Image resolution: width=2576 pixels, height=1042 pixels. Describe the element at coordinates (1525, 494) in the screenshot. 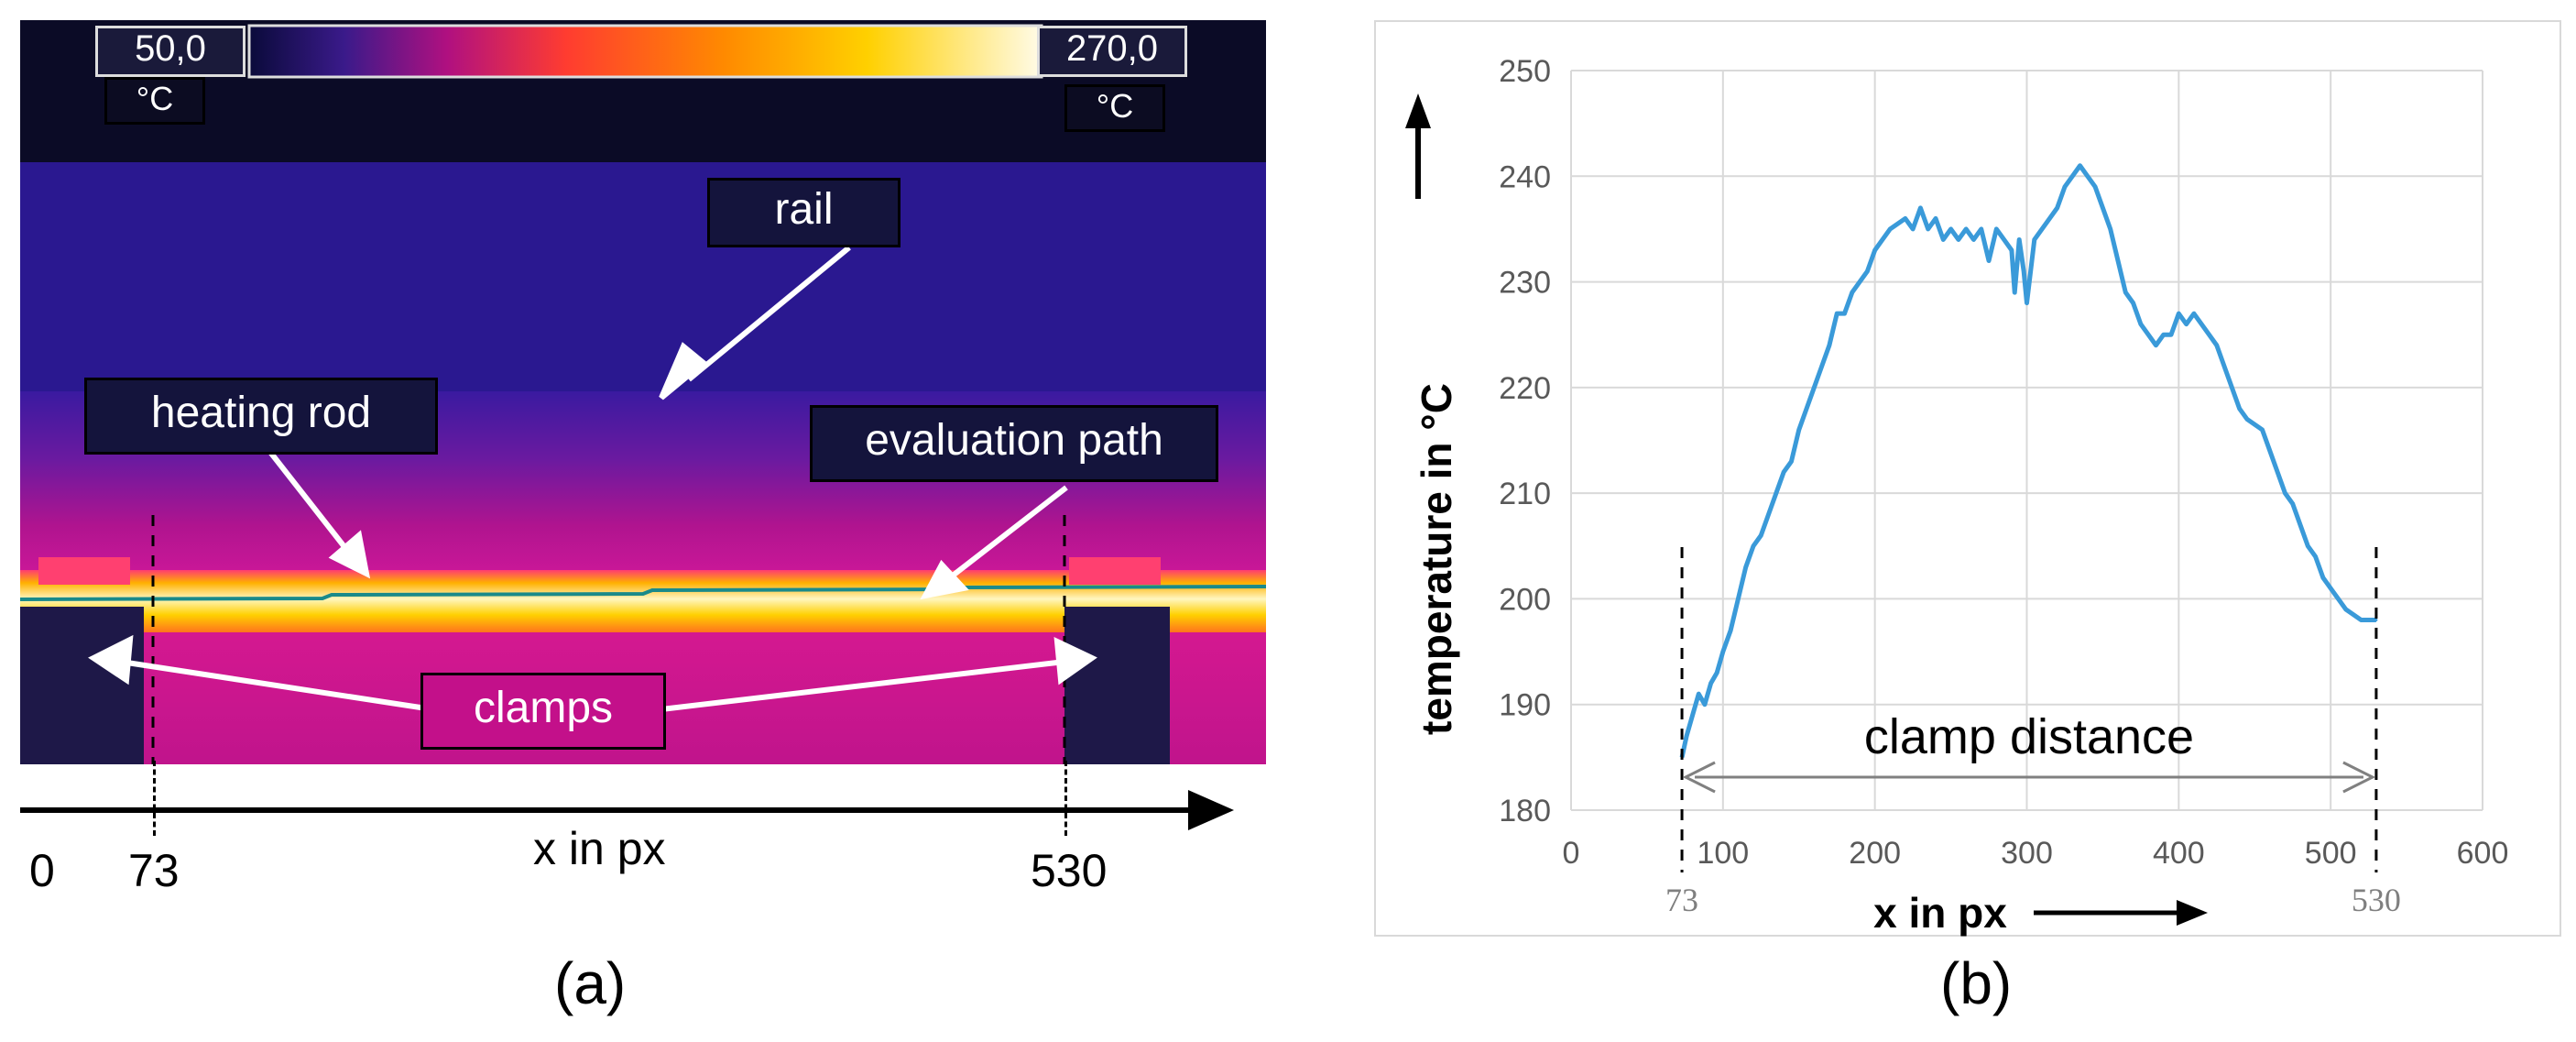

I see `y-tick-label: 210` at that location.